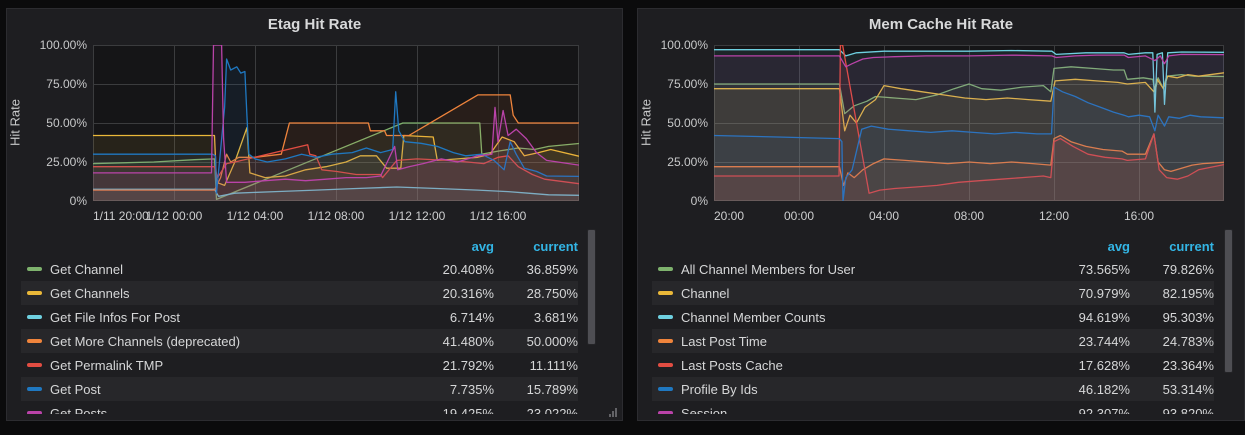  I want to click on series-avg-value: 6.714%, so click(471, 317).